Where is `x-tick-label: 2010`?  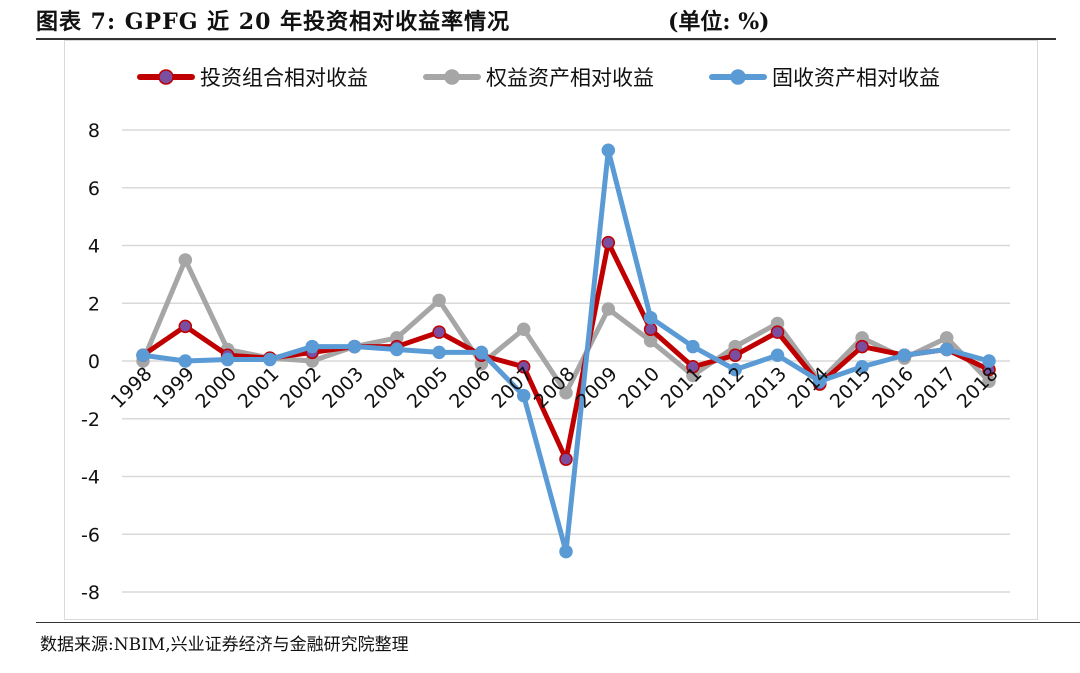 x-tick-label: 2010 is located at coordinates (639, 388).